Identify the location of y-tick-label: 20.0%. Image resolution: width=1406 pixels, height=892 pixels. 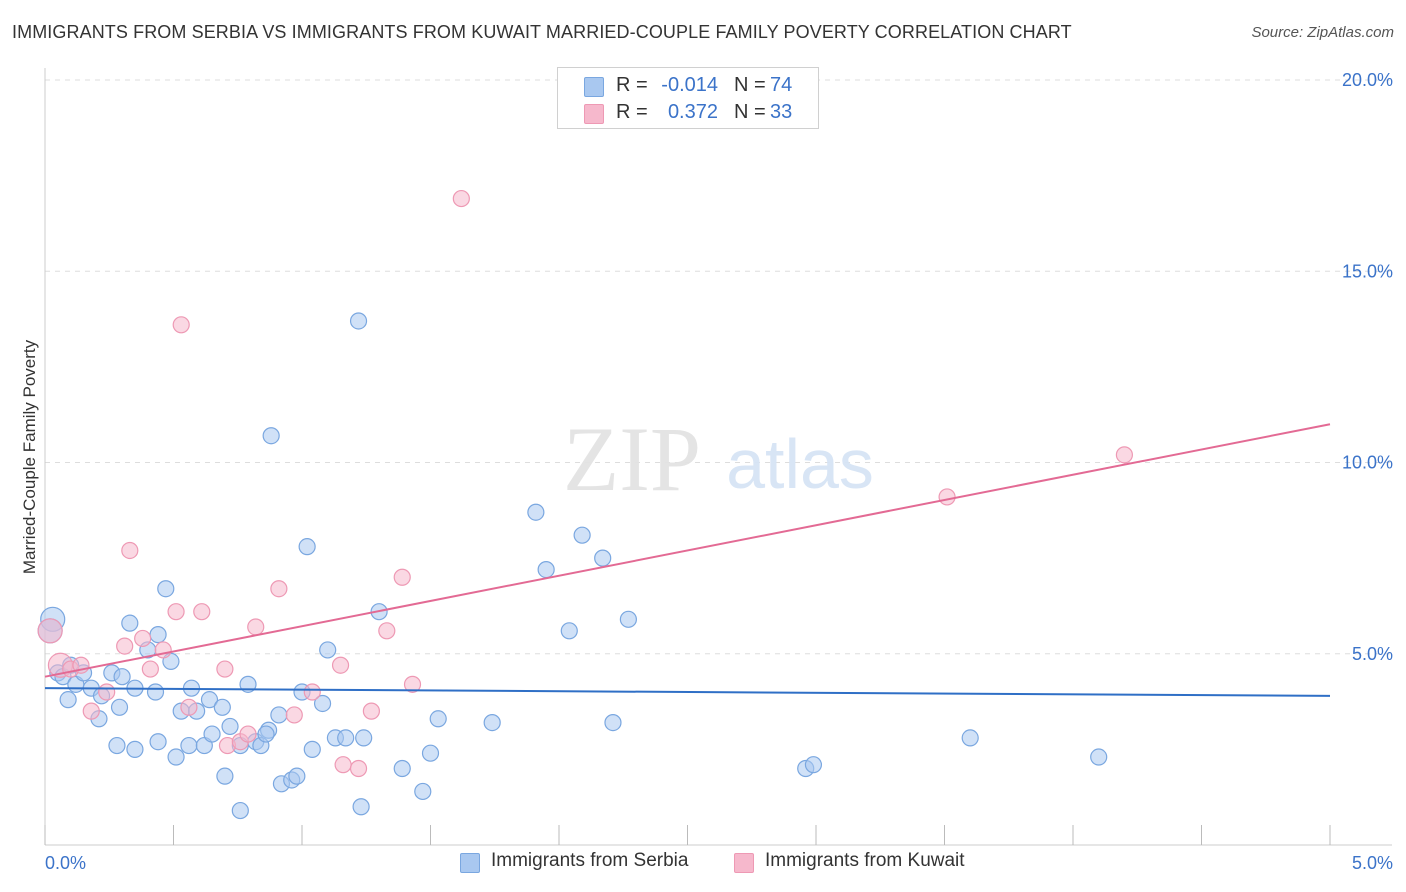
(1367, 80).